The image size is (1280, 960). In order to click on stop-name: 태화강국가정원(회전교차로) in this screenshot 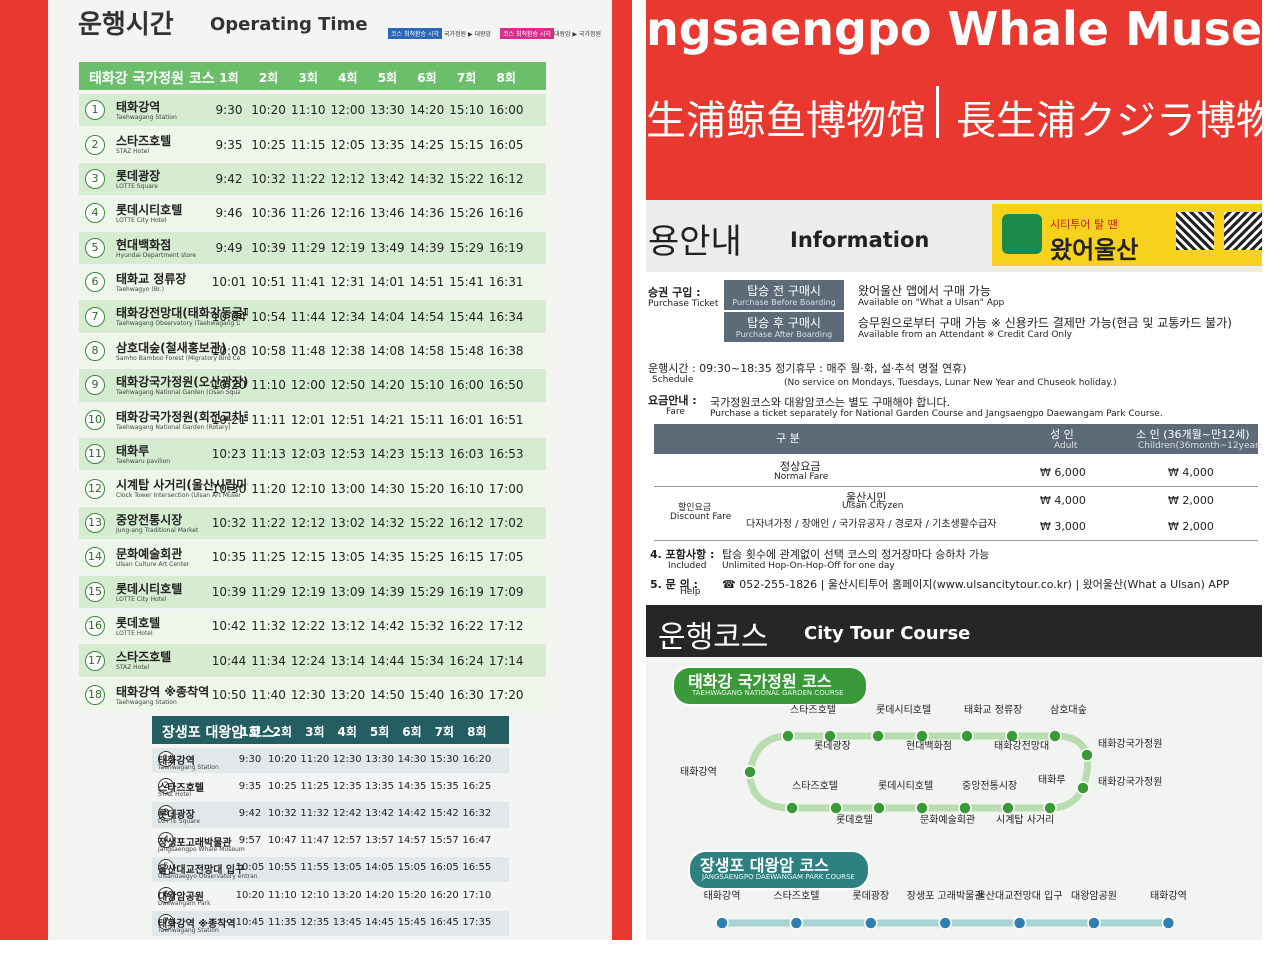, I will do `click(182, 416)`.